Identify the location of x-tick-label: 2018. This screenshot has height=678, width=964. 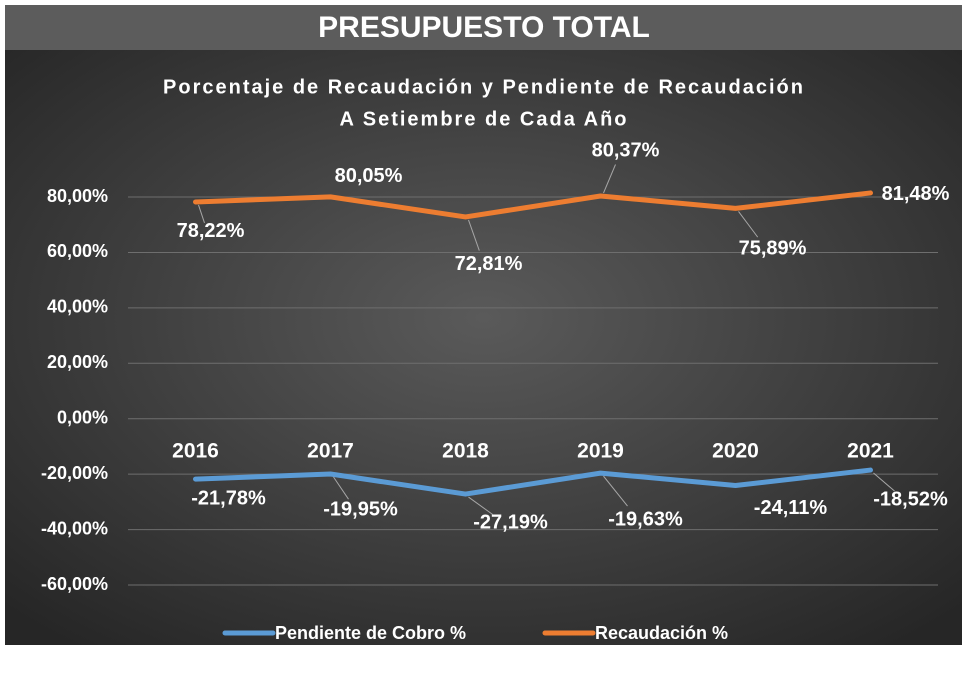
(465, 451).